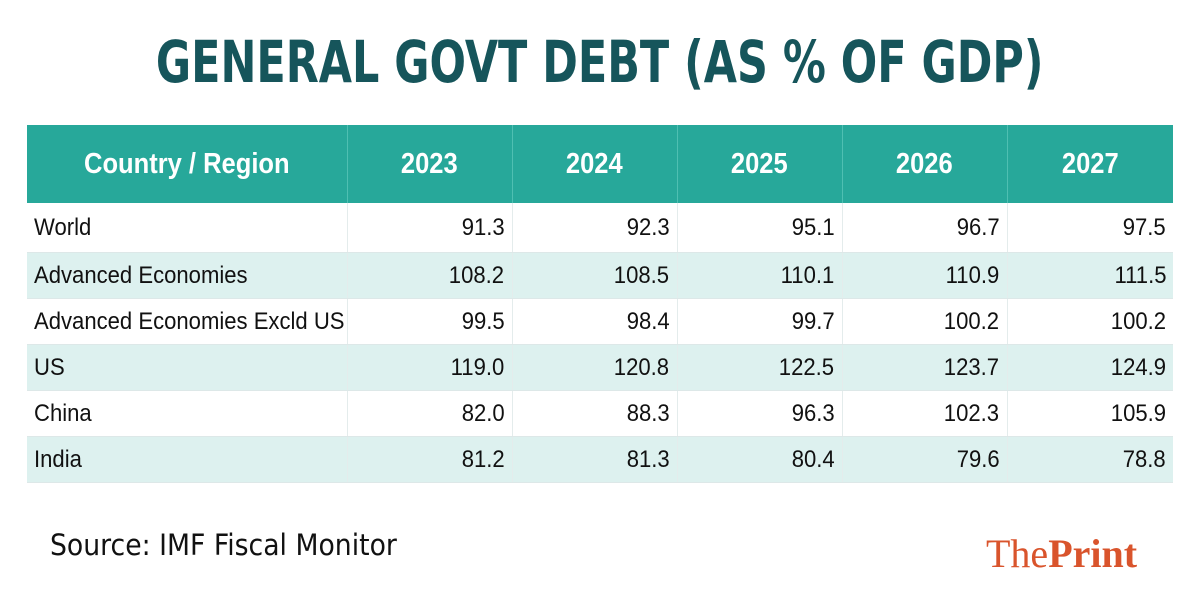 This screenshot has width=1200, height=607. I want to click on cell-value-text: 91.3, so click(483, 227).